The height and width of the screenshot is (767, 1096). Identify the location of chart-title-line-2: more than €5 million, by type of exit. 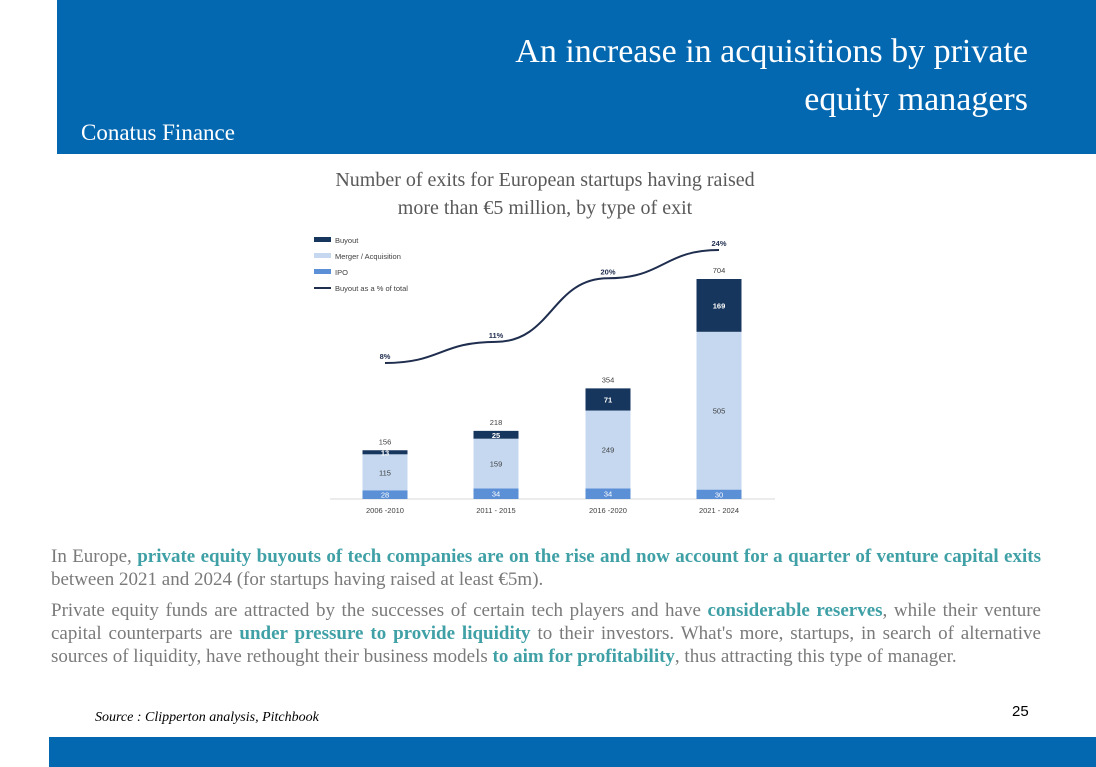
(545, 208).